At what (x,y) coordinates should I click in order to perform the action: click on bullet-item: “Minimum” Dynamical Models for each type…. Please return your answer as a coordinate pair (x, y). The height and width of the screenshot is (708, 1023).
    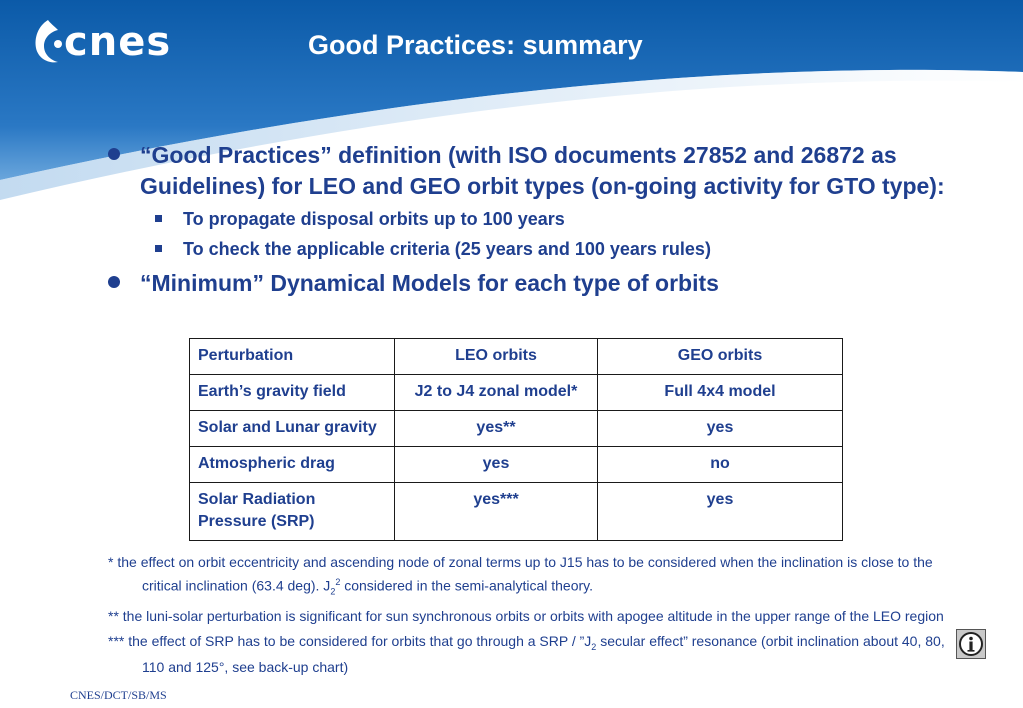
    Looking at the image, I should click on (548, 283).